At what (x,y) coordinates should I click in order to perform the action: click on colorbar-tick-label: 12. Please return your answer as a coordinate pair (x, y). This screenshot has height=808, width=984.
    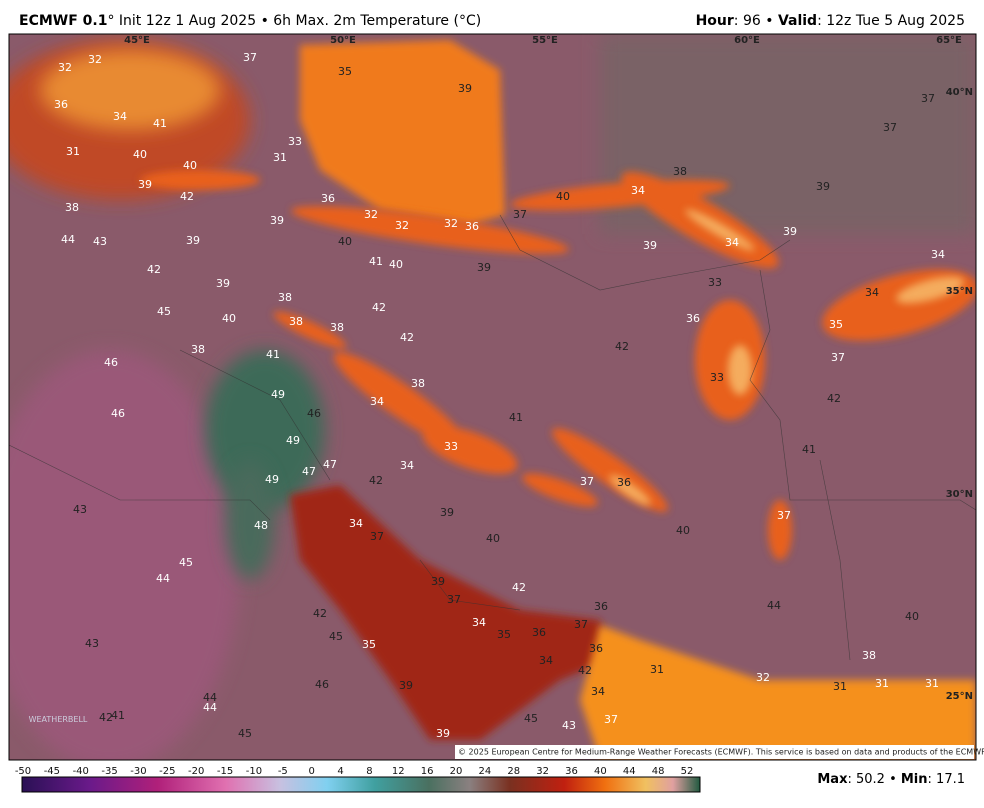
    Looking at the image, I should click on (398, 771).